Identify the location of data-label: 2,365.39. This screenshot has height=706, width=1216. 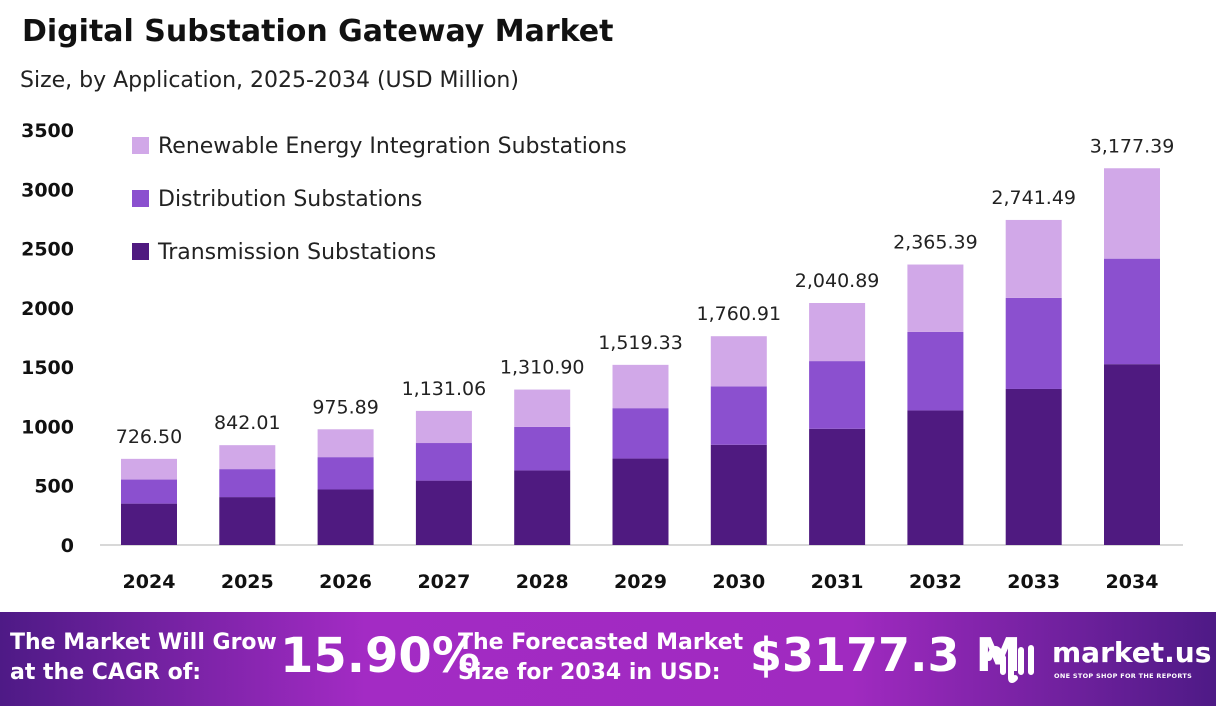
(935, 243).